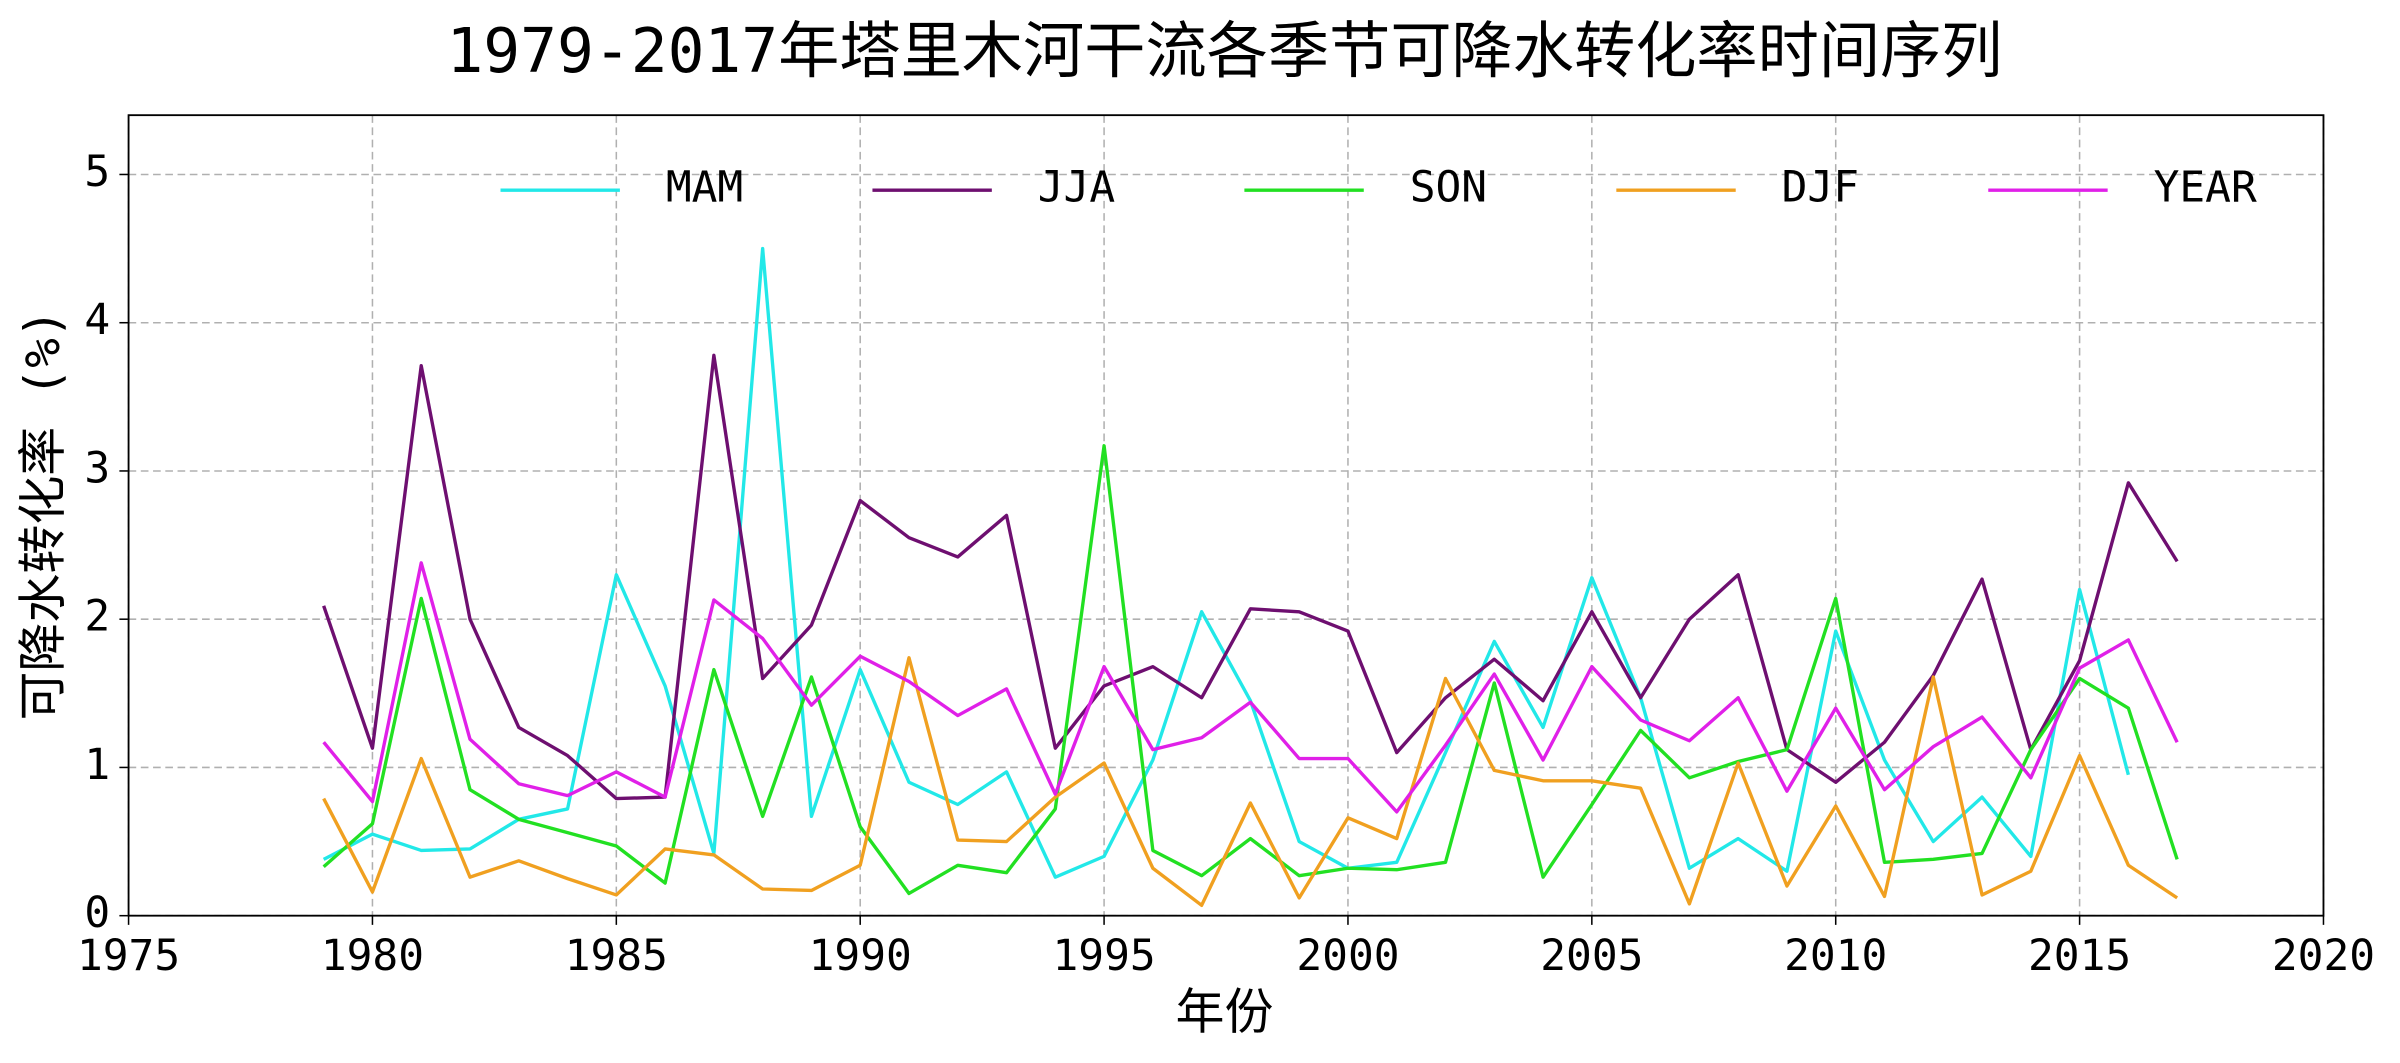  I want to click on legend-label: YEAR, so click(2205, 188).